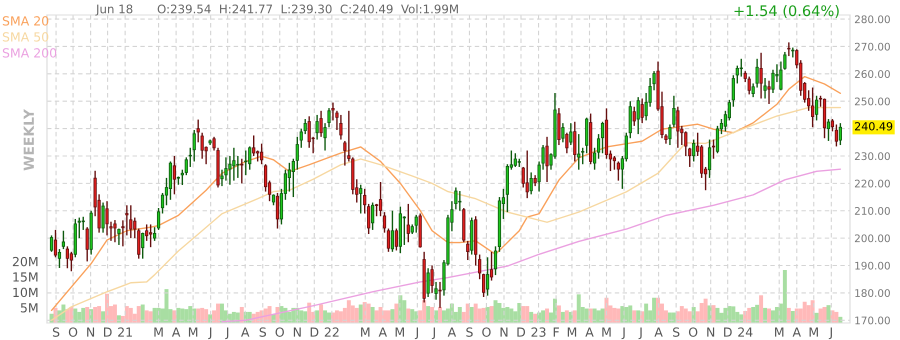 This screenshot has height=340, width=900. What do you see at coordinates (786, 11) in the screenshot?
I see `annotation: +1.54 (0.64%)` at bounding box center [786, 11].